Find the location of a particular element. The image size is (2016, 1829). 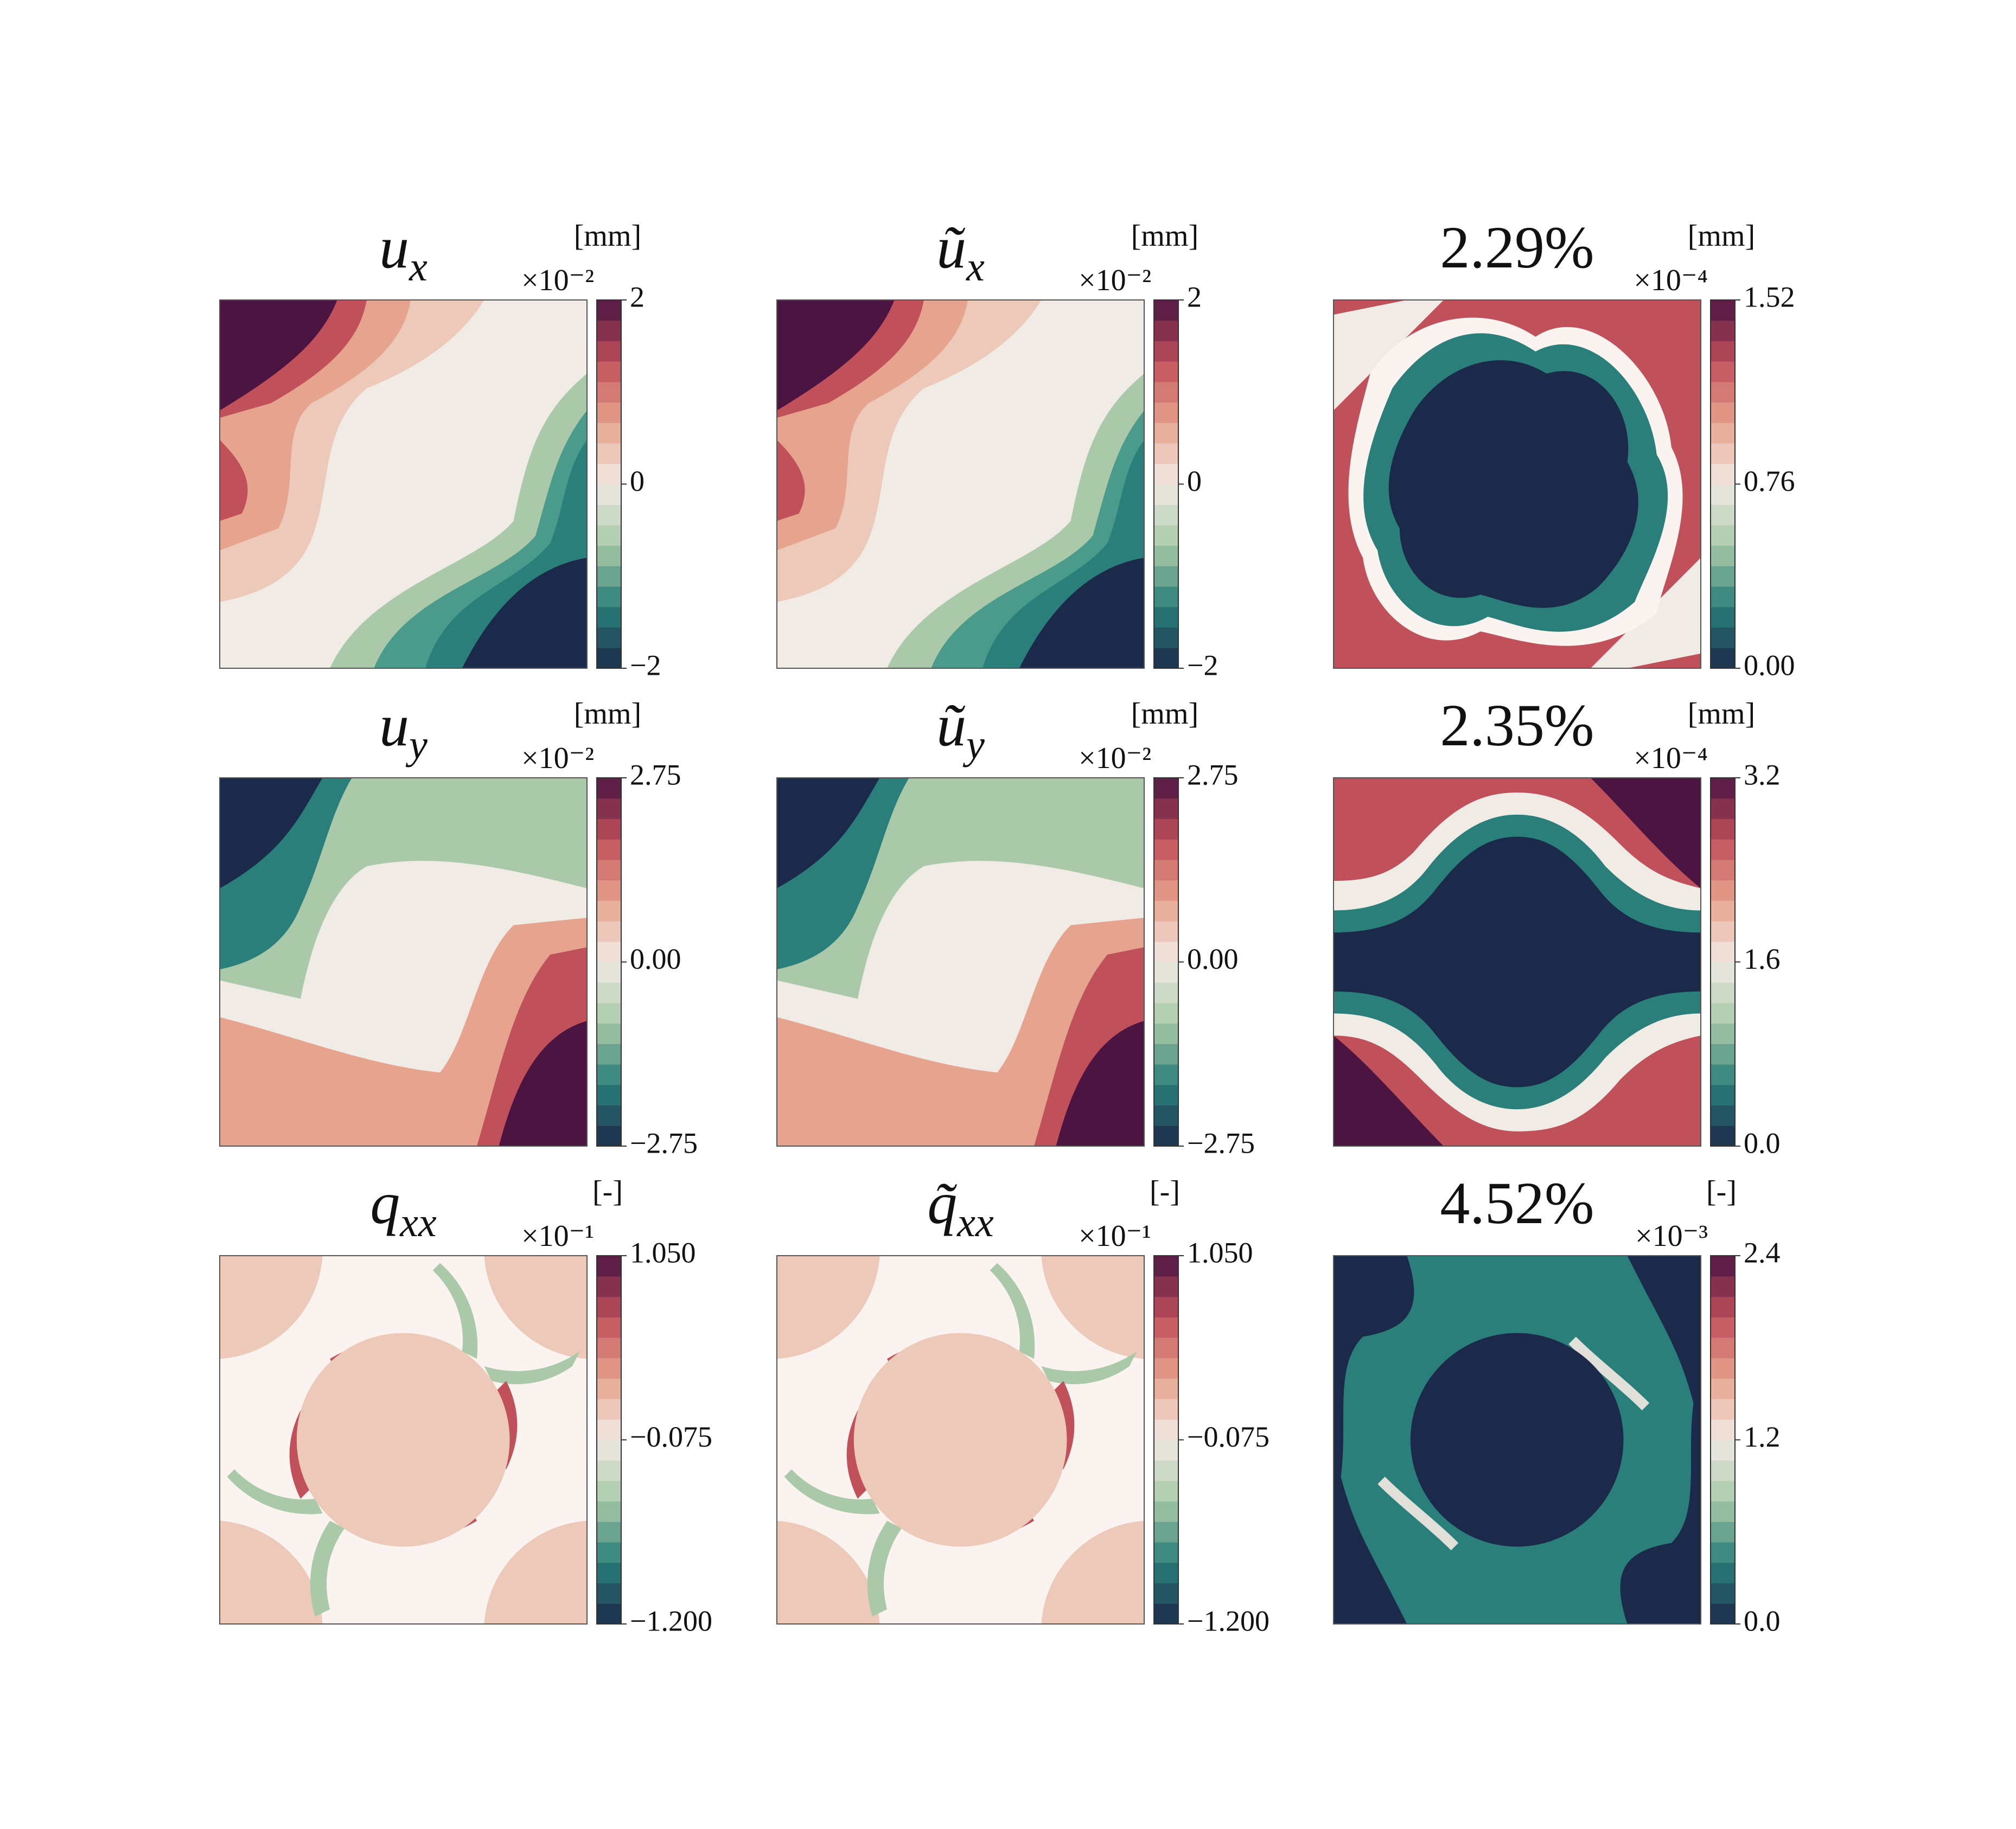

panel: ũy [mm] ×10⁻² −2.75 0.00 2.75 is located at coordinates (1015, 925).